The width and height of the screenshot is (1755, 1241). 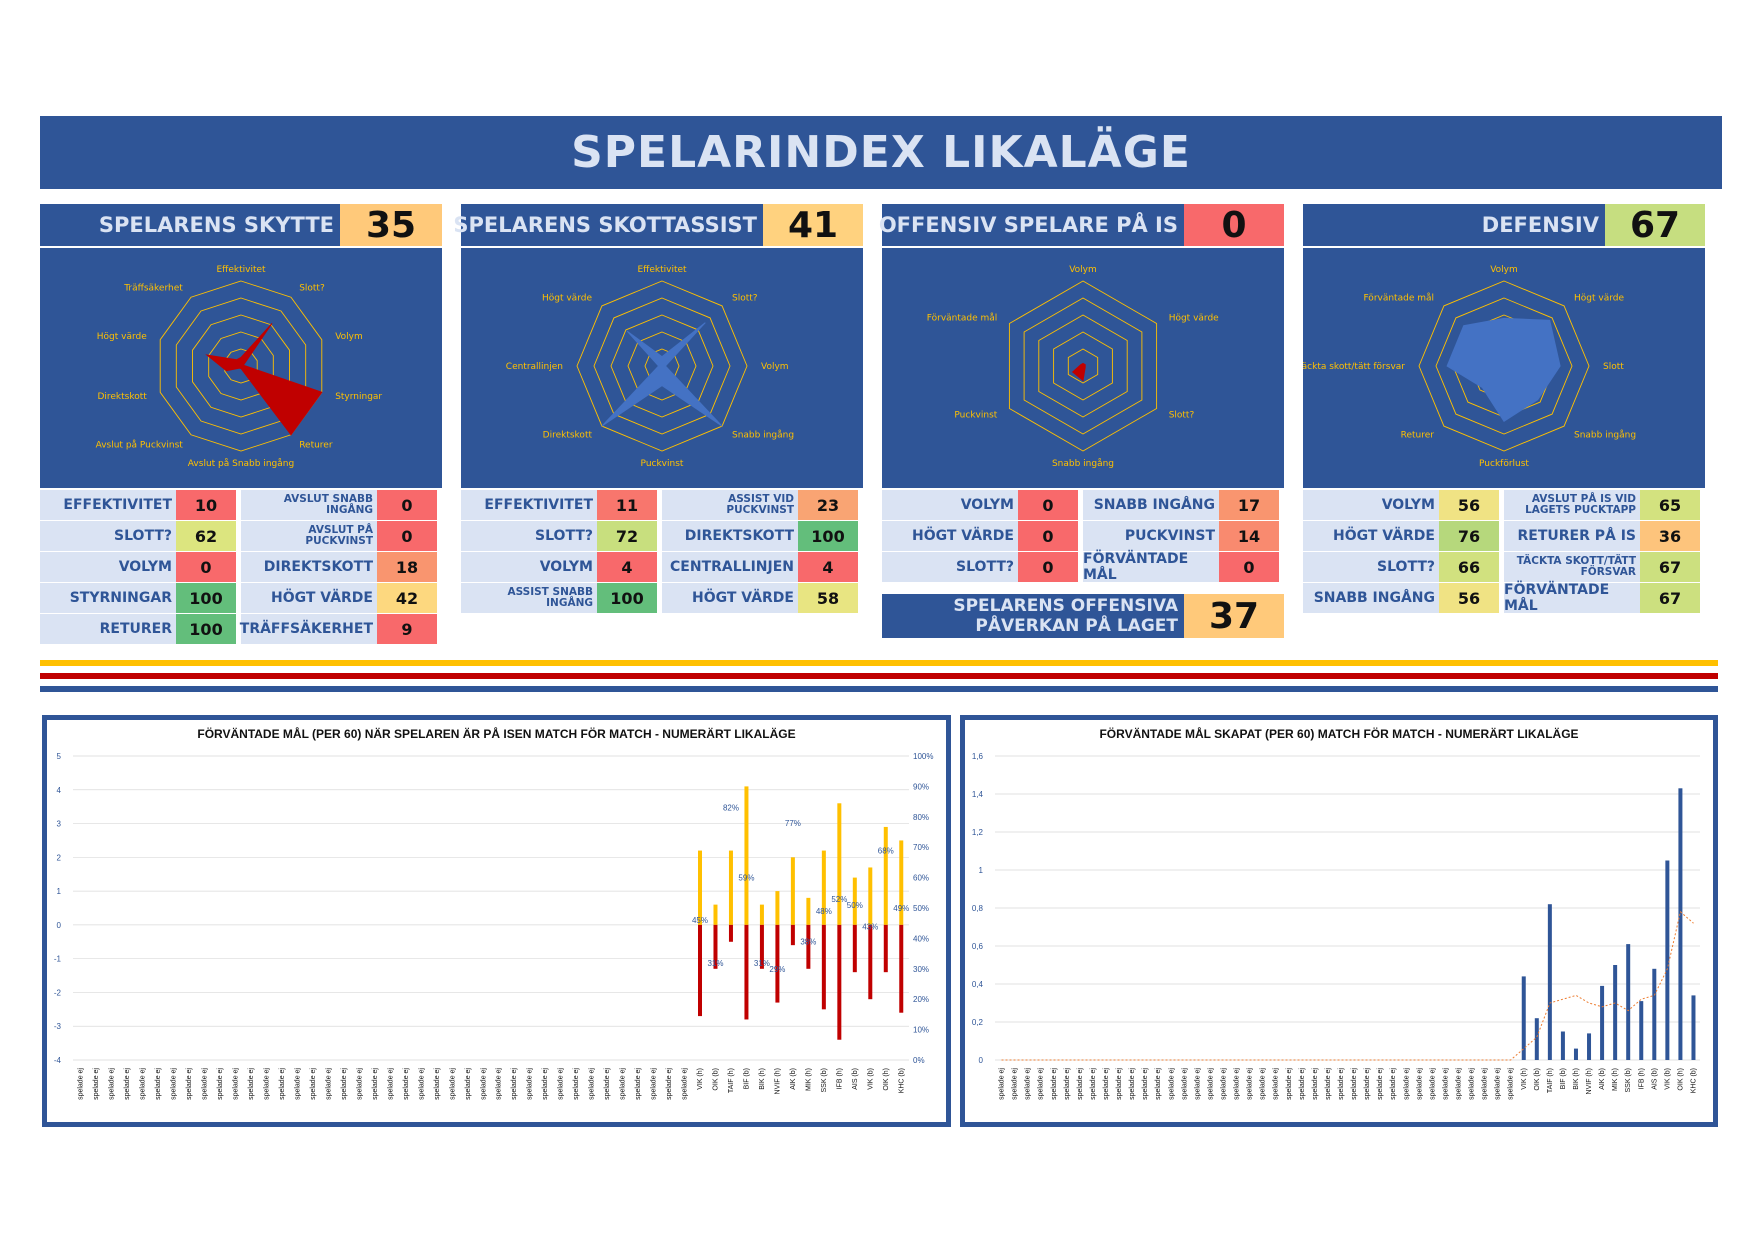 I want to click on radar-axis-label: Snabb ingång, so click(x=1605, y=435).